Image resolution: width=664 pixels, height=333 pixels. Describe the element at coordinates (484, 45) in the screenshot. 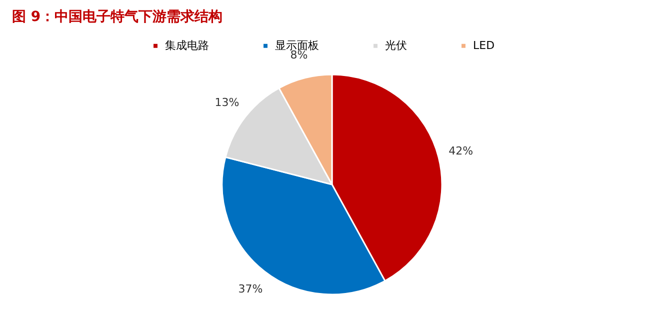

I see `legend-label: LED` at that location.